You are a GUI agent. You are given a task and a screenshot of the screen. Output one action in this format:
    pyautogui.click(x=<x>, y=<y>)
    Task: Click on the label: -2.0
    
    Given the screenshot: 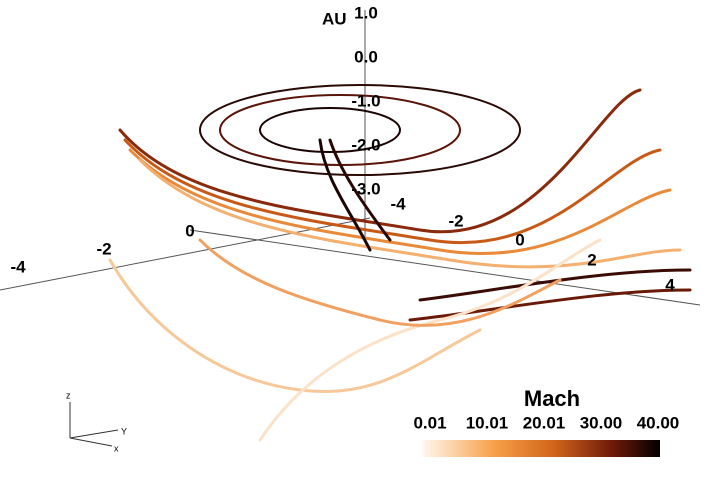 What is the action you would take?
    pyautogui.click(x=365, y=144)
    